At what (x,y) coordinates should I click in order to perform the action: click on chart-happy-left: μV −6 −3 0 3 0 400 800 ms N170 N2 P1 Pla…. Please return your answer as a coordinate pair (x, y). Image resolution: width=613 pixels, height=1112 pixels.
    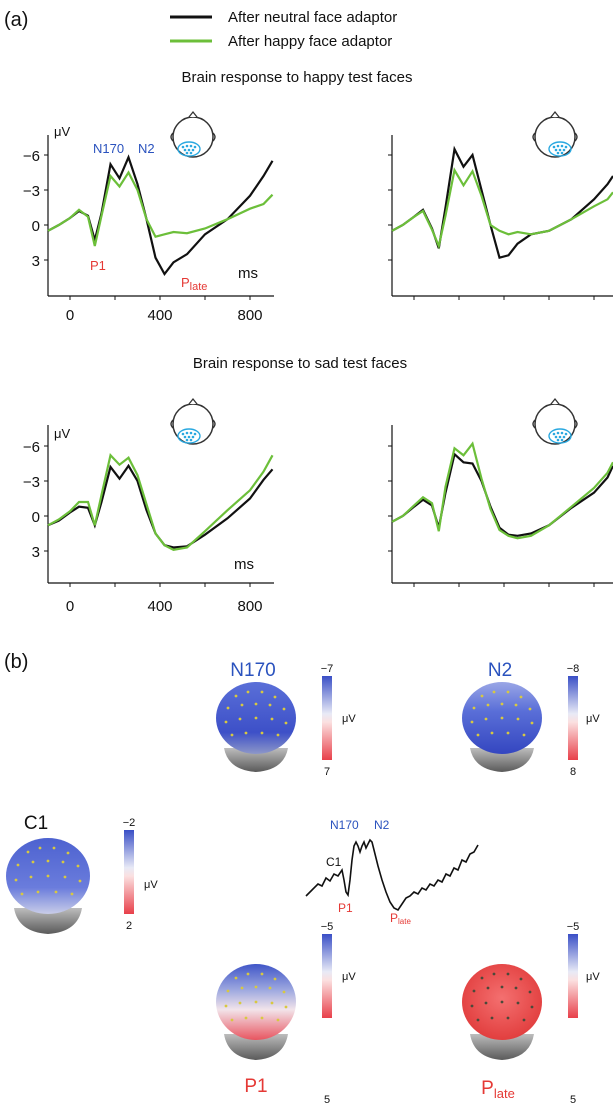
    Looking at the image, I should click on (148, 217).